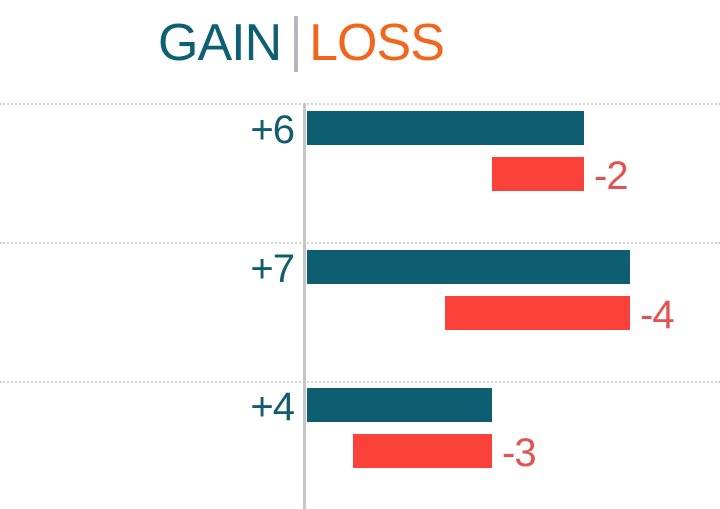 The height and width of the screenshot is (509, 720). What do you see at coordinates (377, 43) in the screenshot?
I see `title-loss-word: LOSS` at bounding box center [377, 43].